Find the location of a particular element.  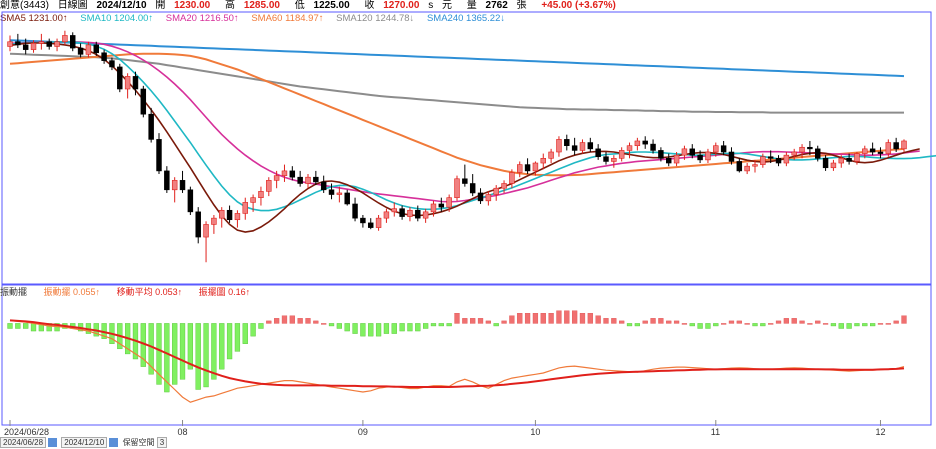

x-month-label: 11 is located at coordinates (715, 432).